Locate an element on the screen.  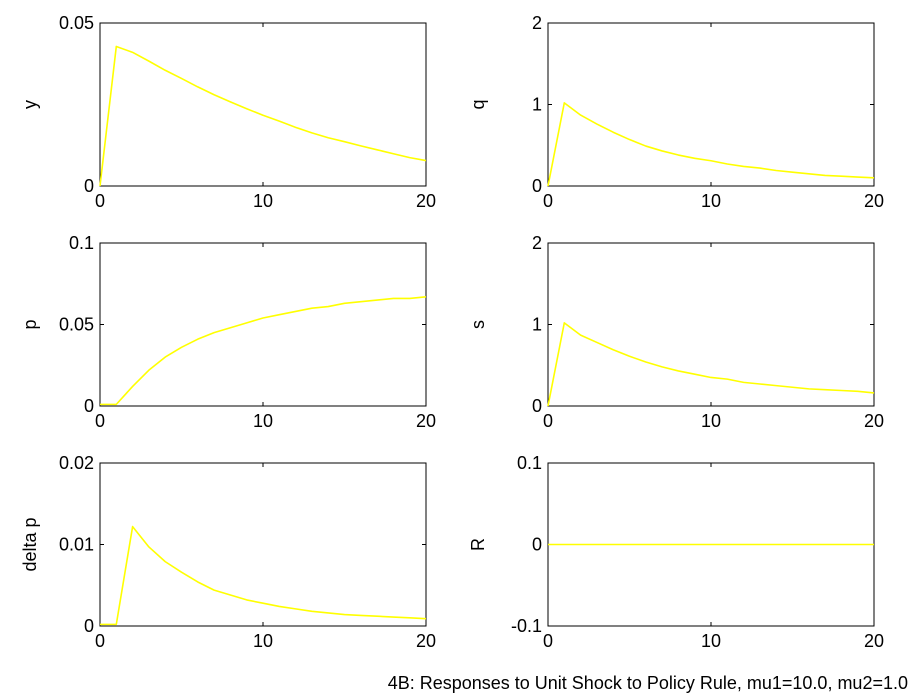
series-line-delta-p is located at coordinates (263, 575).